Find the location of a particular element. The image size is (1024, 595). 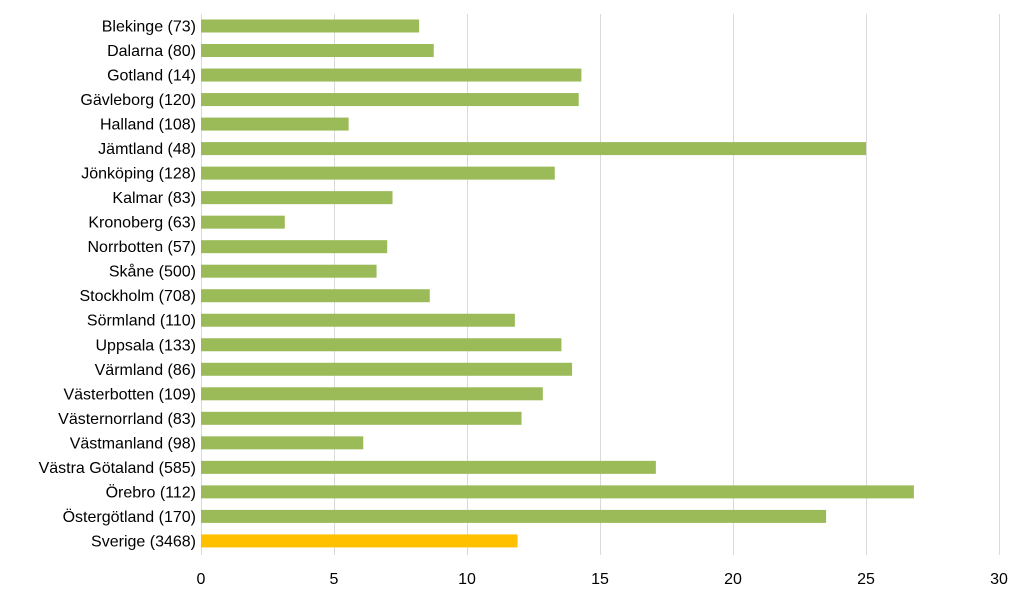

category-label: Västernorrland (83) is located at coordinates (127, 419).